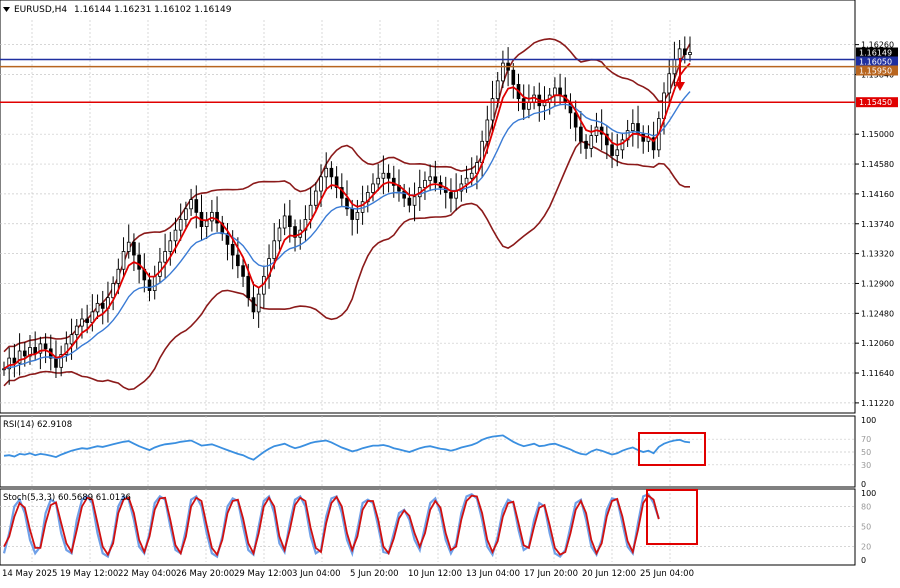 This screenshot has height=588, width=900. I want to click on y-tick-label: 1.12900, so click(877, 283).